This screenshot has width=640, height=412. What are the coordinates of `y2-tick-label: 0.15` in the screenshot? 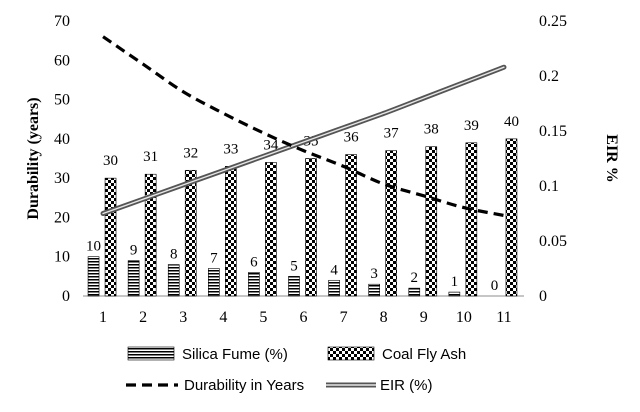 It's located at (553, 131).